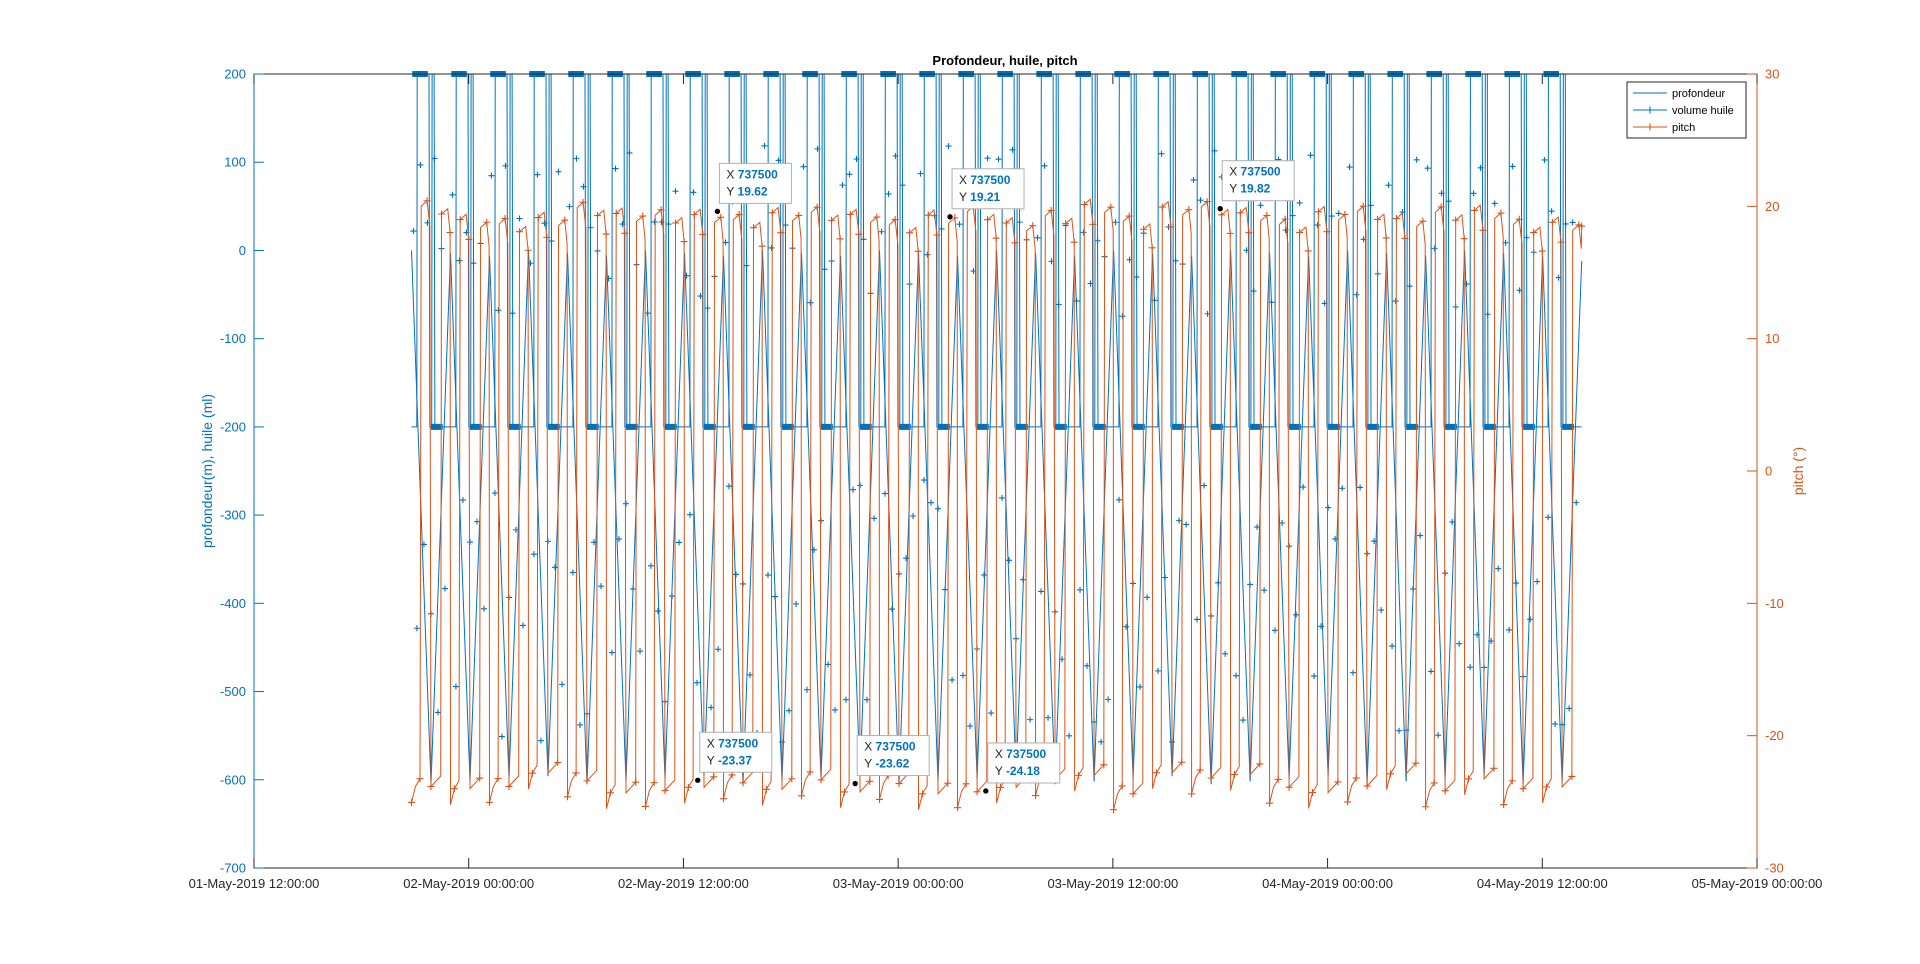 Image resolution: width=1920 pixels, height=964 pixels. I want to click on legend-item: volume huile, so click(1683, 111).